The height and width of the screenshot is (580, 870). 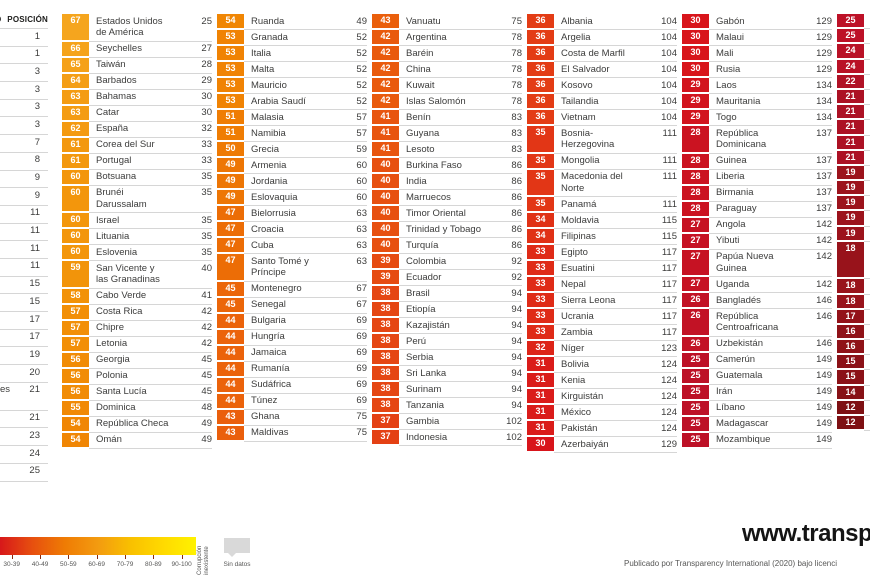 I want to click on country-row: 47 Bielorrusia 63, so click(x=292, y=214).